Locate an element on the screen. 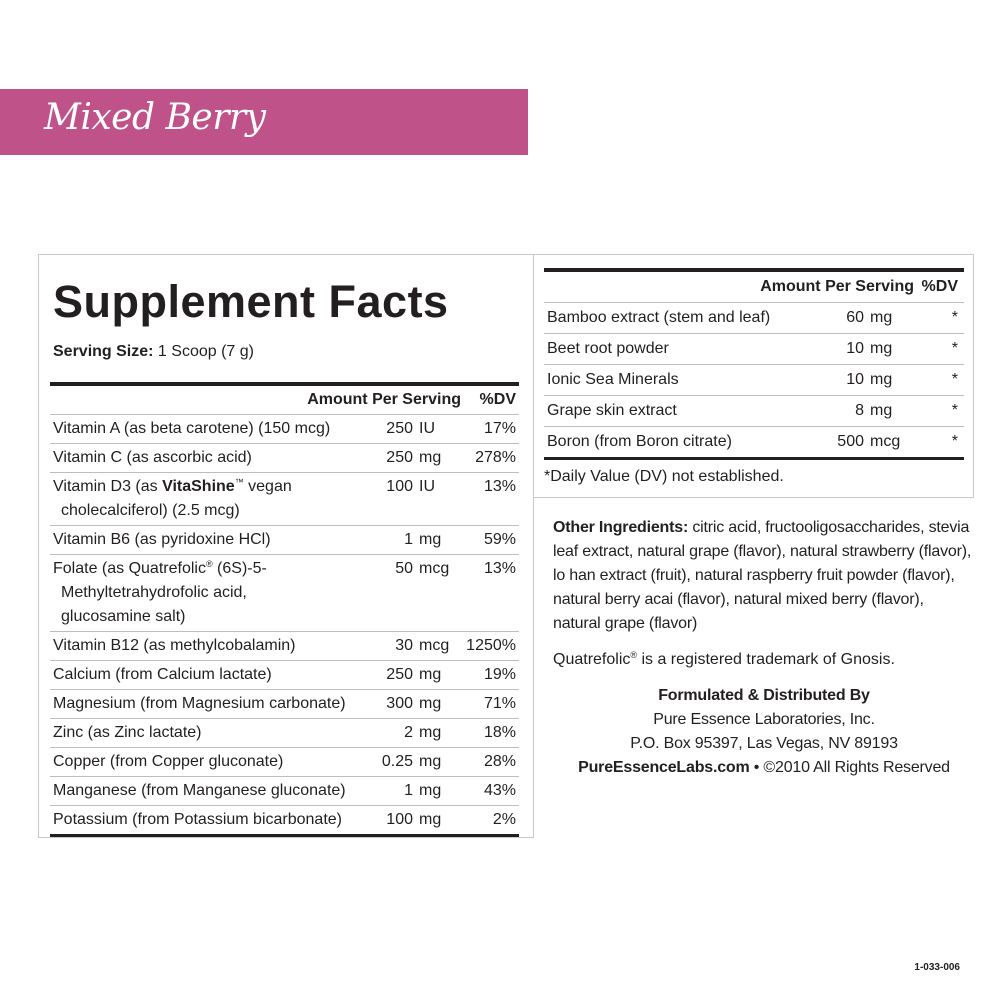 The width and height of the screenshot is (1000, 1000). dv-header: %DV is located at coordinates (939, 286).